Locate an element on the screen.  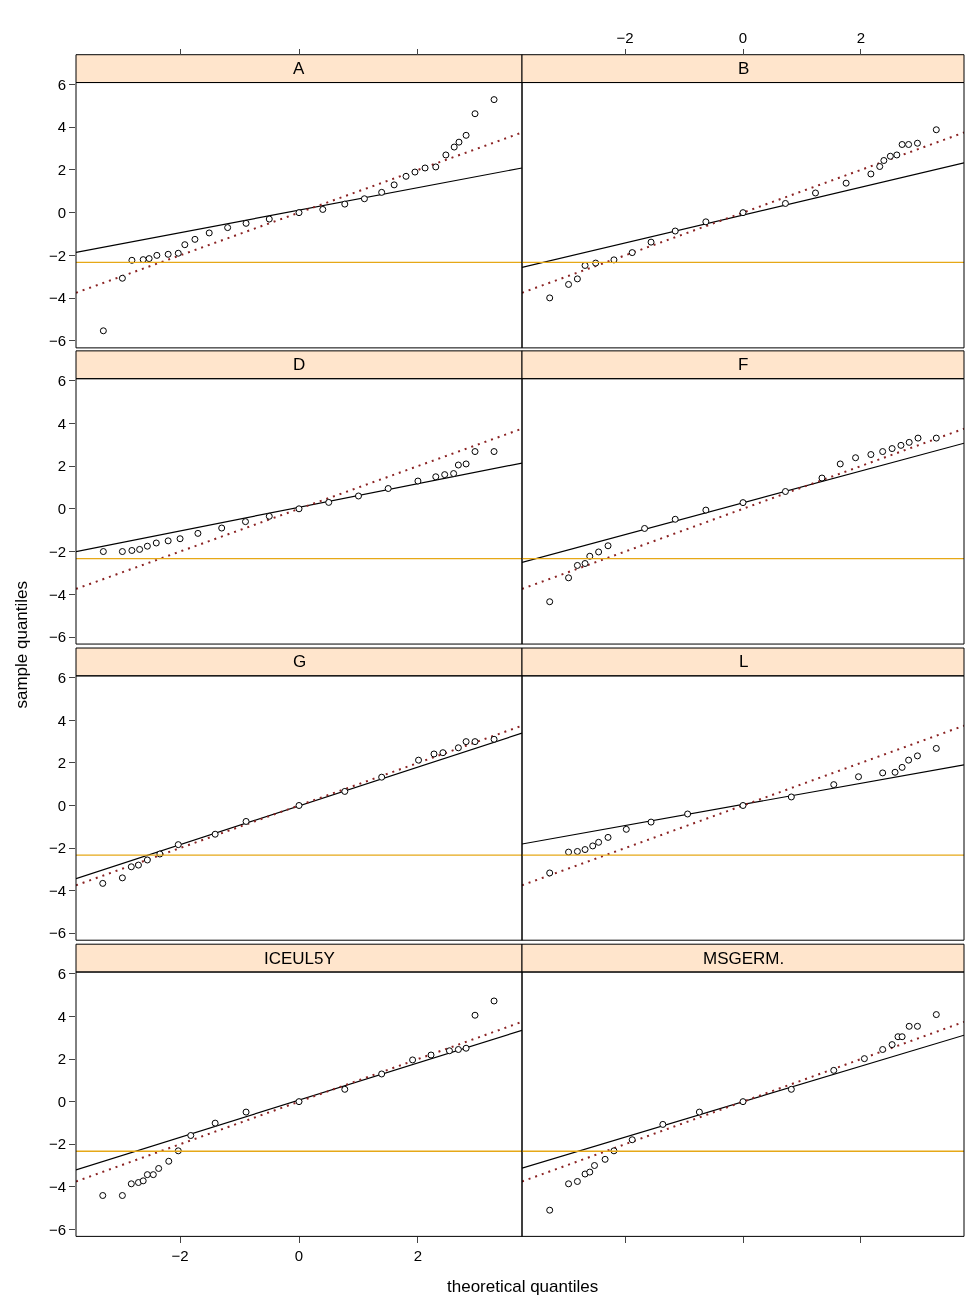
x-tick-label: 0 is located at coordinates (299, 1256).